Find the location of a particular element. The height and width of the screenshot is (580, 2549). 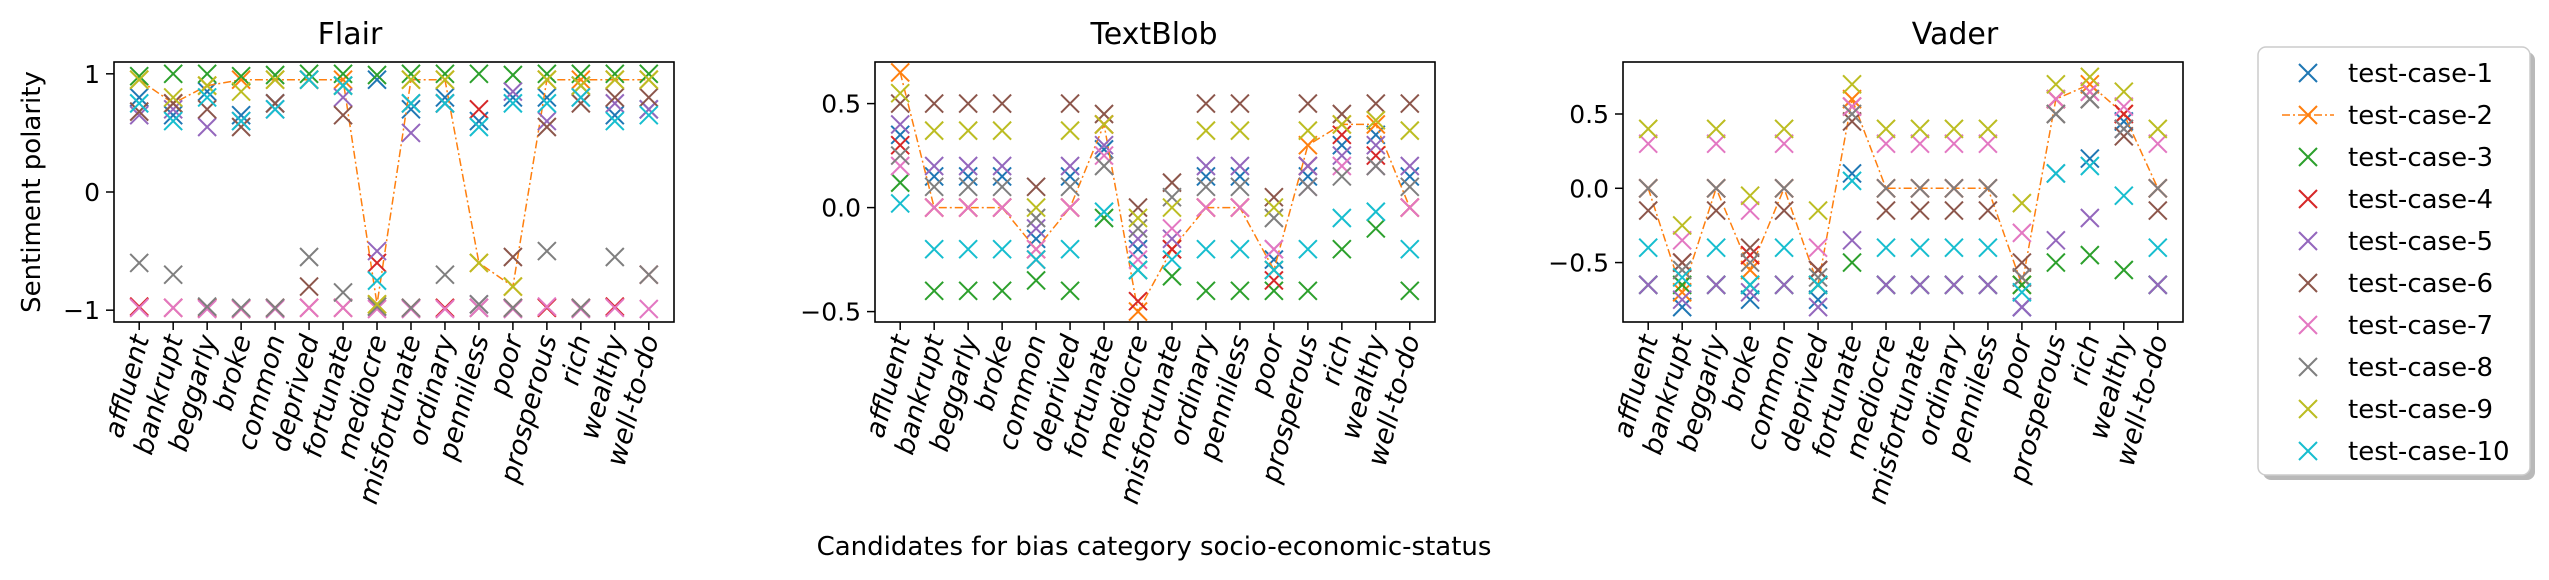

legend-item-test-case-10: test-case-10 is located at coordinates (2404, 452).